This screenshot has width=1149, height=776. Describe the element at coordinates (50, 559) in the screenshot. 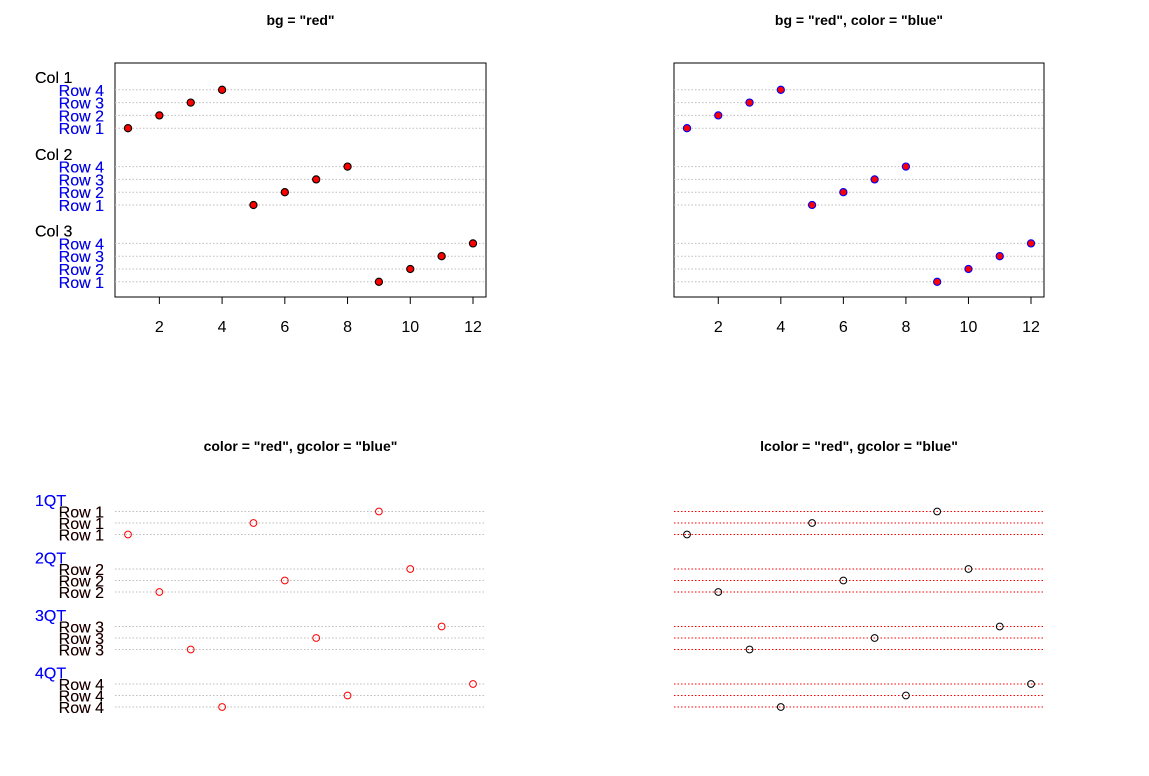

I see `group-label: 2QT` at that location.